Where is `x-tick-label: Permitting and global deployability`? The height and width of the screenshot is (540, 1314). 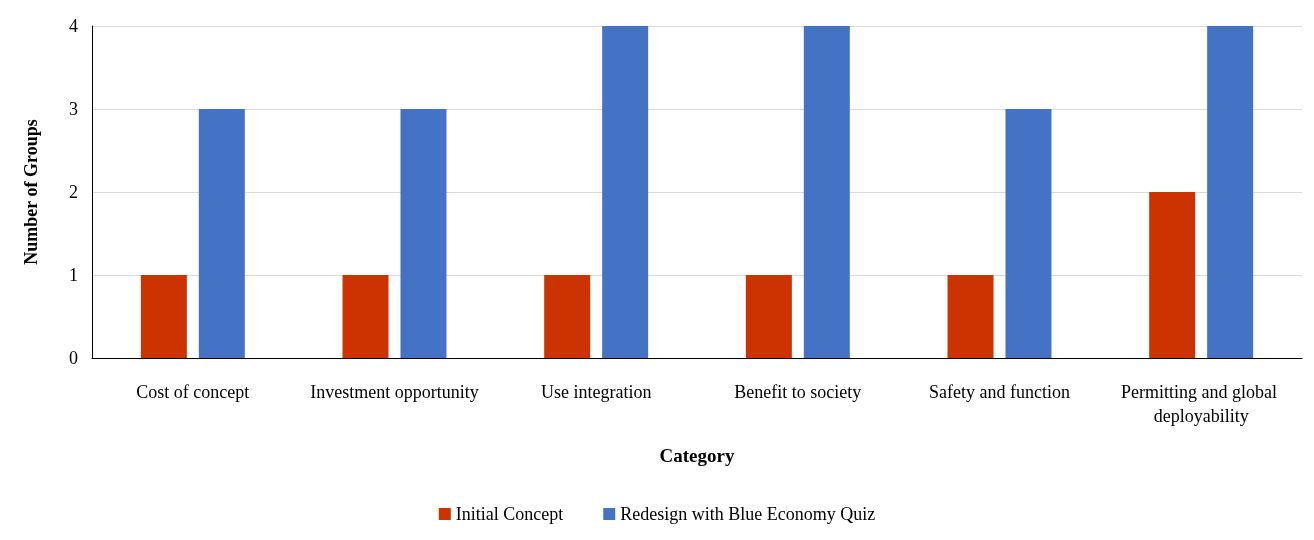 x-tick-label: Permitting and global deployability is located at coordinates (1201, 404).